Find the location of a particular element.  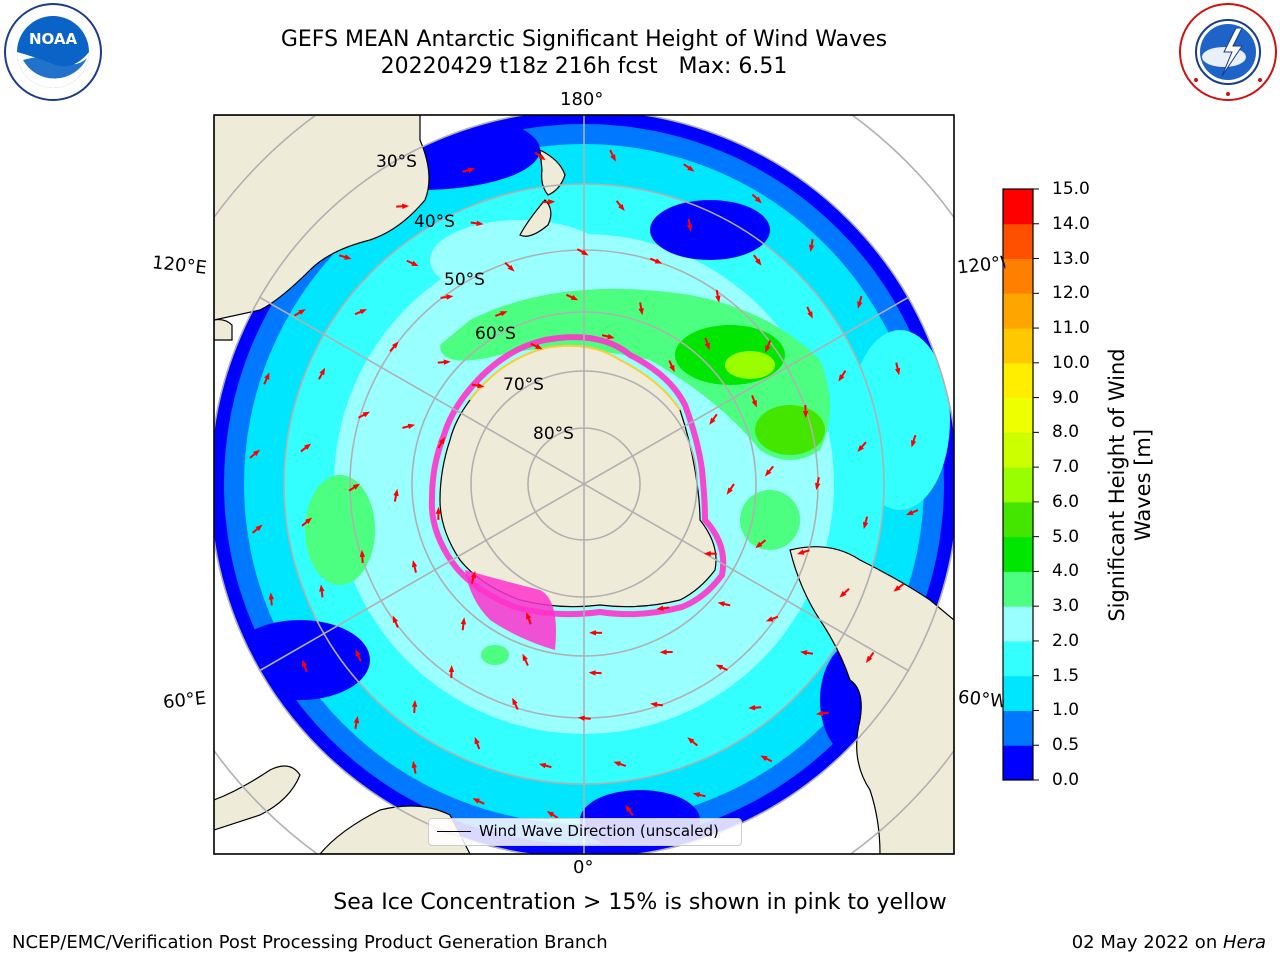

colorbar is located at coordinates (1021, 484).